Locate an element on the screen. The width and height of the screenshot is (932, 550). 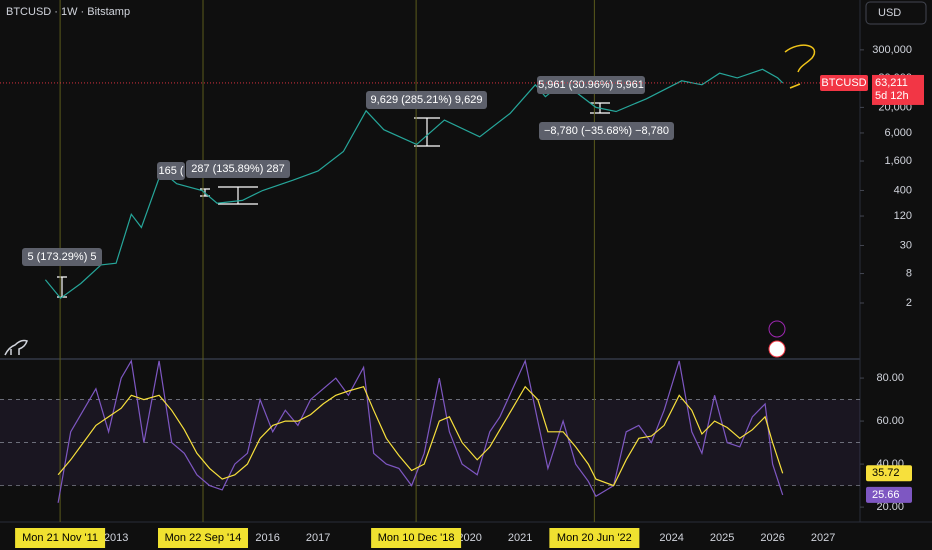
x-tick-label: 2024 is located at coordinates (671, 538).